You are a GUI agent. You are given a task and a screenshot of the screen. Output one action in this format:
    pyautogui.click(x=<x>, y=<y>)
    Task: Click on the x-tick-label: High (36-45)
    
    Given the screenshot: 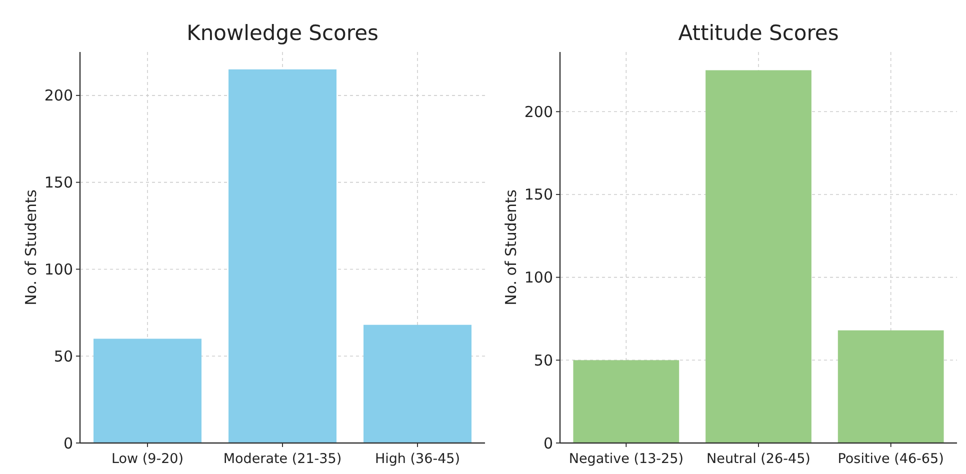 What is the action you would take?
    pyautogui.click(x=417, y=459)
    